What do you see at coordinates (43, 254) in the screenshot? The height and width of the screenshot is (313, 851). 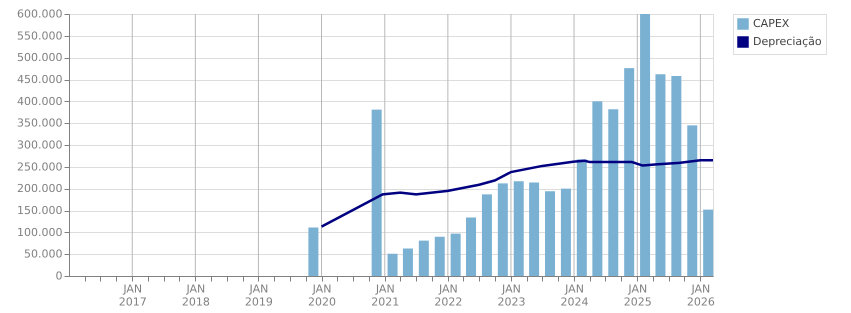 I see `y-tick-label: 50.000` at bounding box center [43, 254].